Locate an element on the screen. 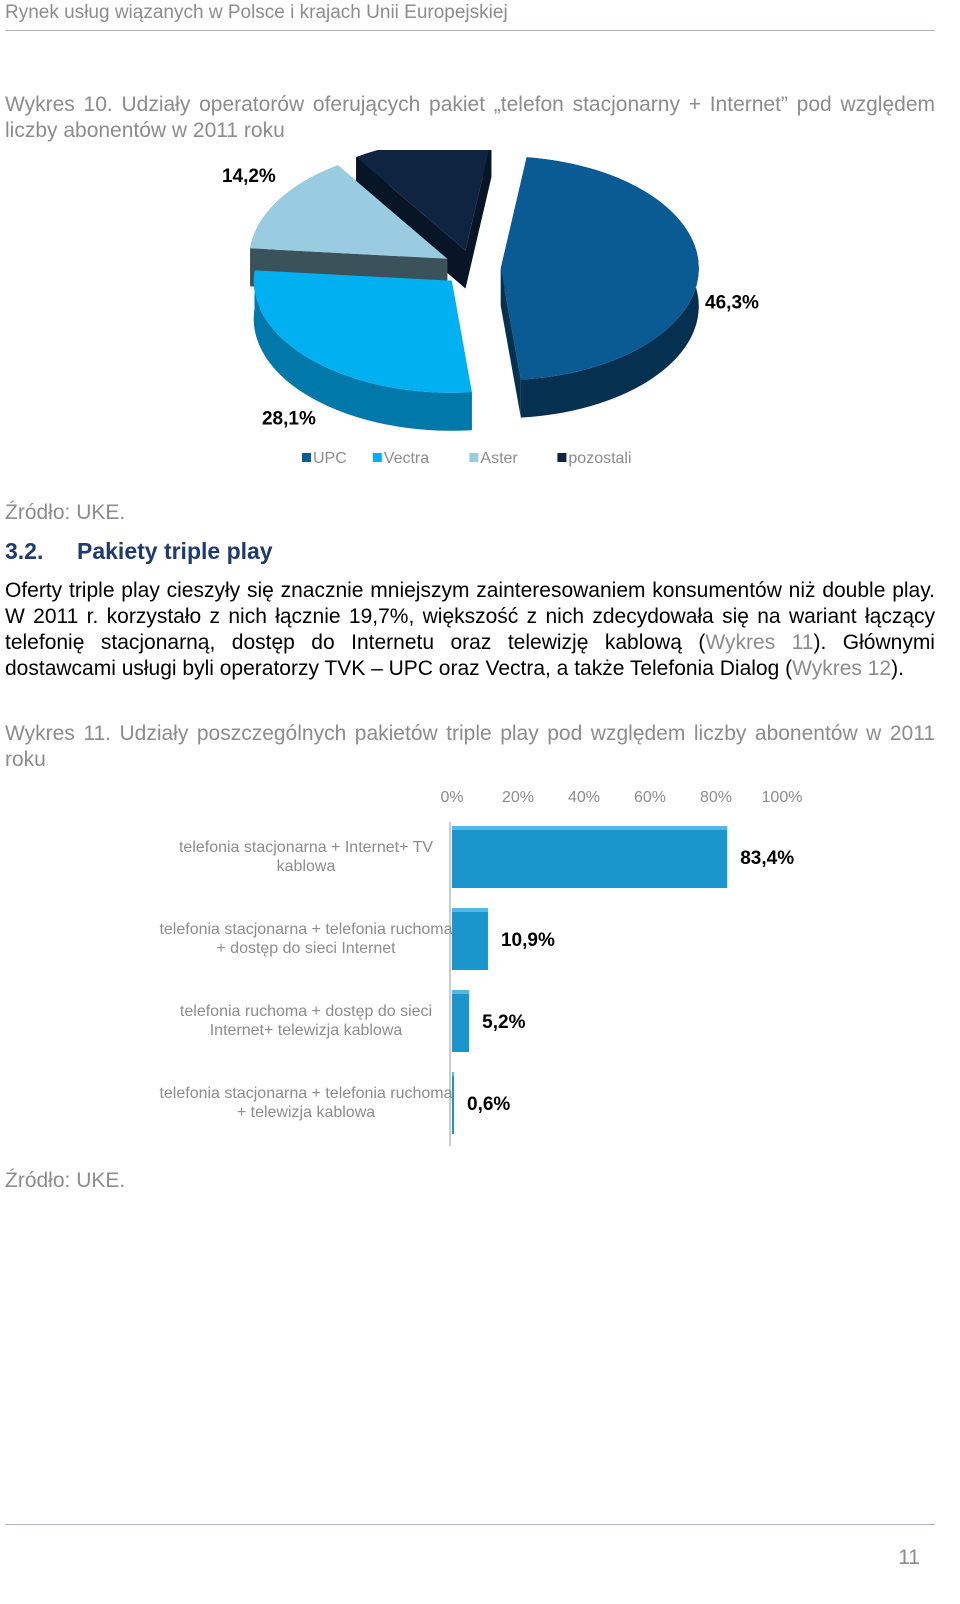 The image size is (960, 1604). x-tick-label: 0% is located at coordinates (451, 797).